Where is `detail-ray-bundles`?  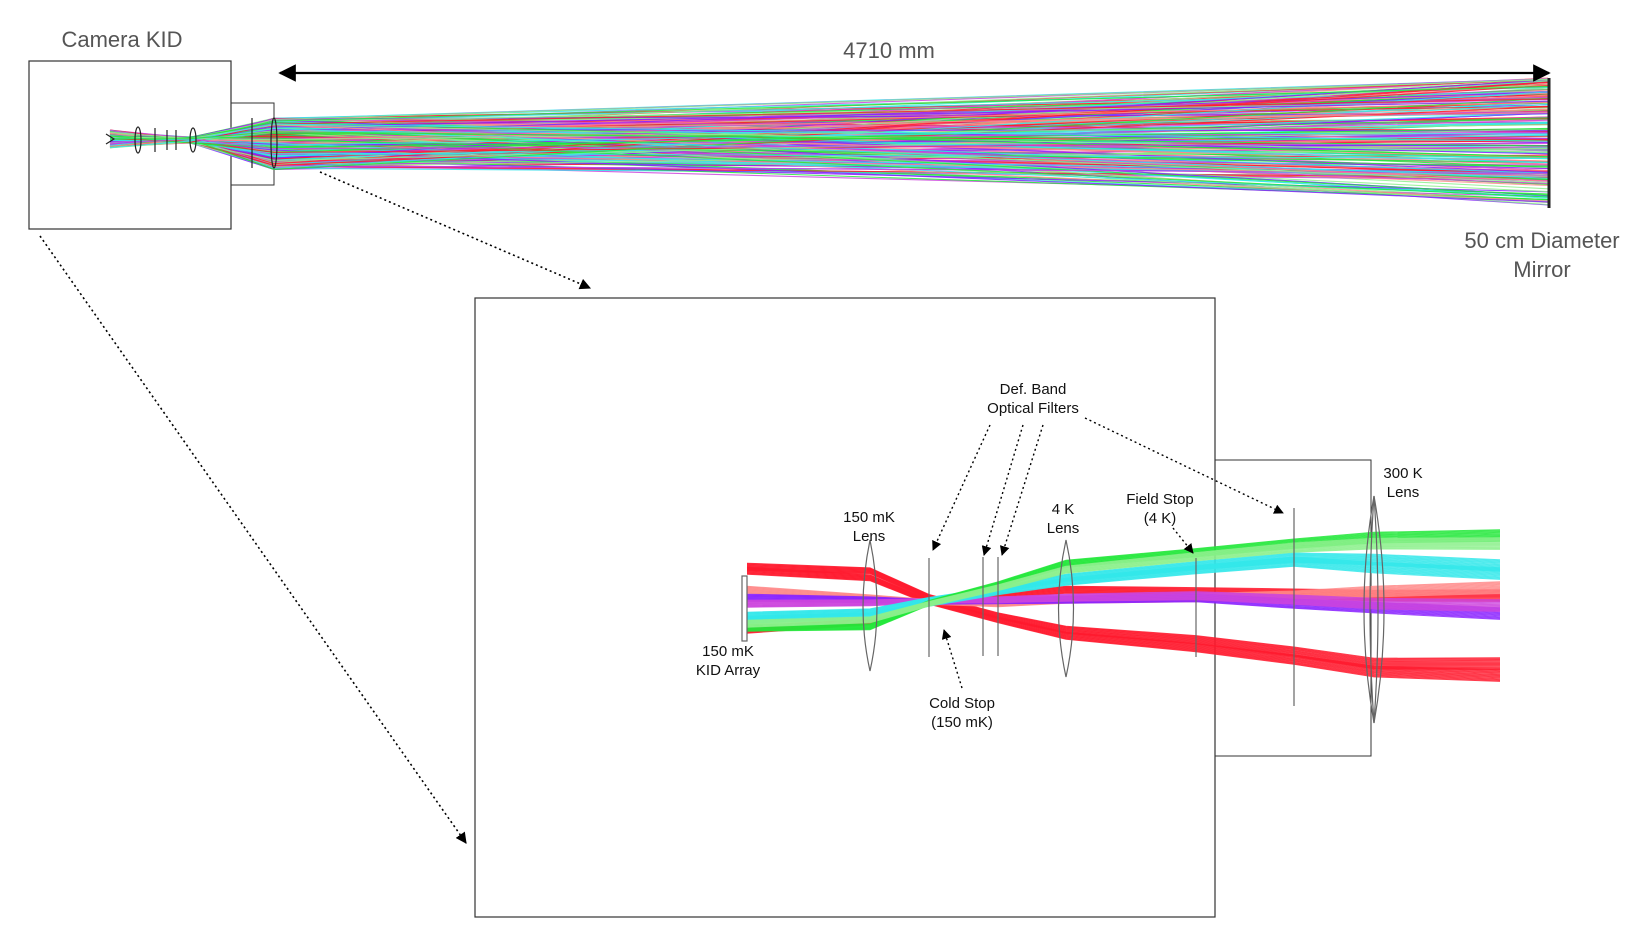
detail-ray-bundles is located at coordinates (1123, 605).